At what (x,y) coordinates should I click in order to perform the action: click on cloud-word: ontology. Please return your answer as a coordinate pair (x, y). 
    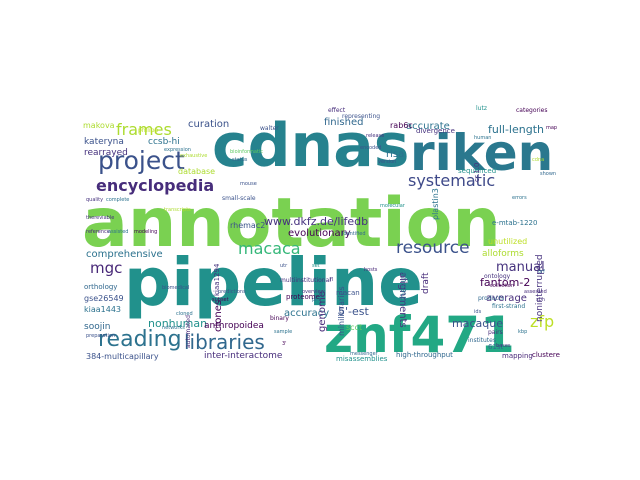
    Looking at the image, I should click on (497, 276).